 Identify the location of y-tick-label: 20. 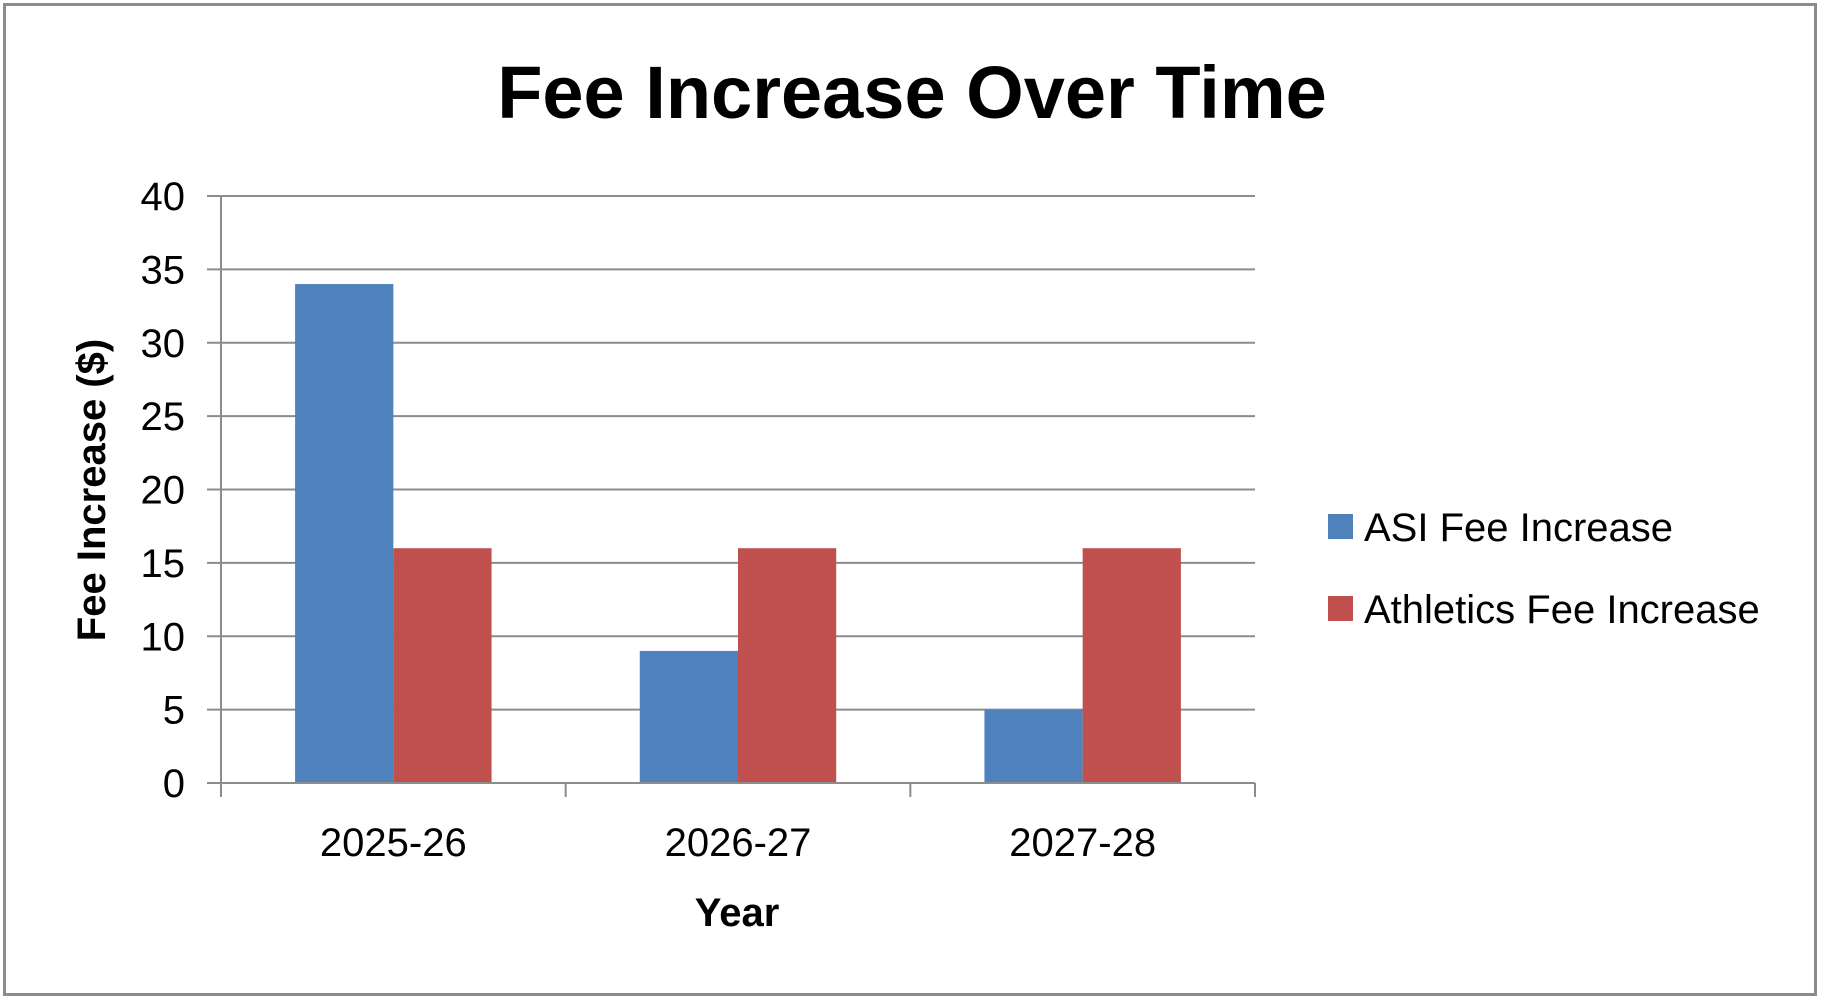
(163, 491).